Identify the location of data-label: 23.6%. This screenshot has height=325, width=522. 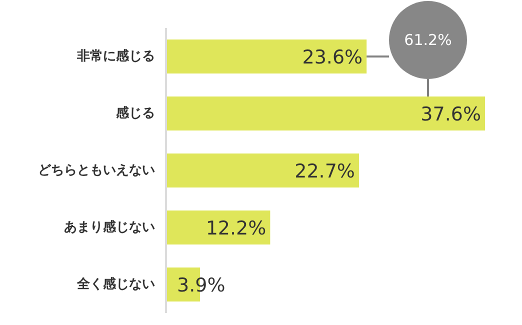
(332, 57).